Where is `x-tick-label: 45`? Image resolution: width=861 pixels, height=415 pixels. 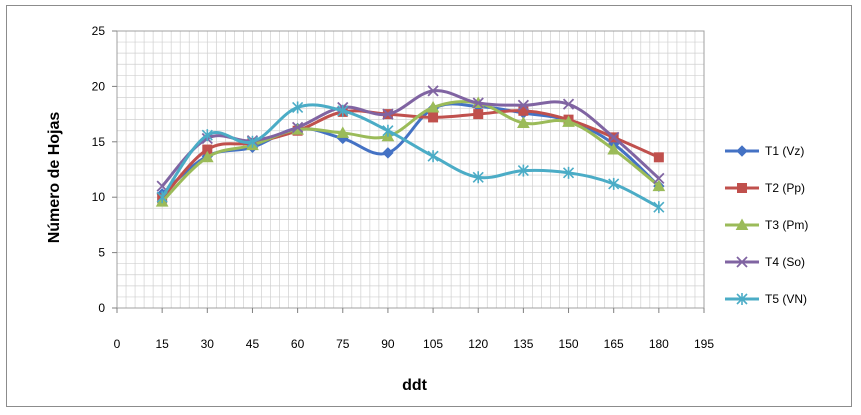 x-tick-label: 45 is located at coordinates (253, 344).